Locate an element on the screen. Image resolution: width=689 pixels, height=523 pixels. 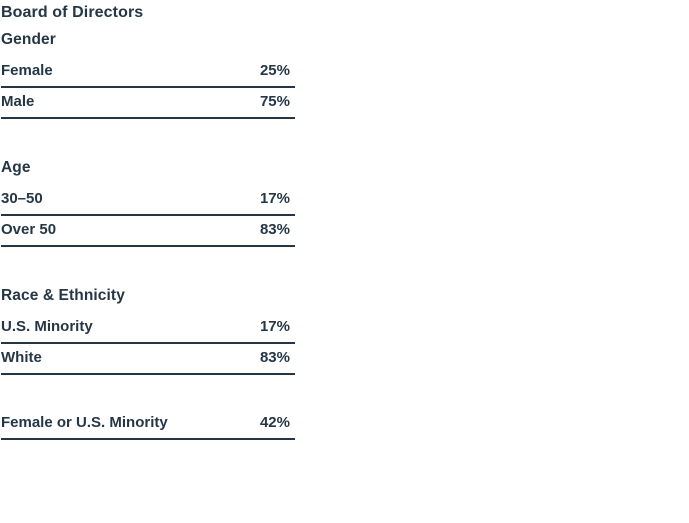
section-combined: Female or U.S. Minority 42% is located at coordinates (148, 427).